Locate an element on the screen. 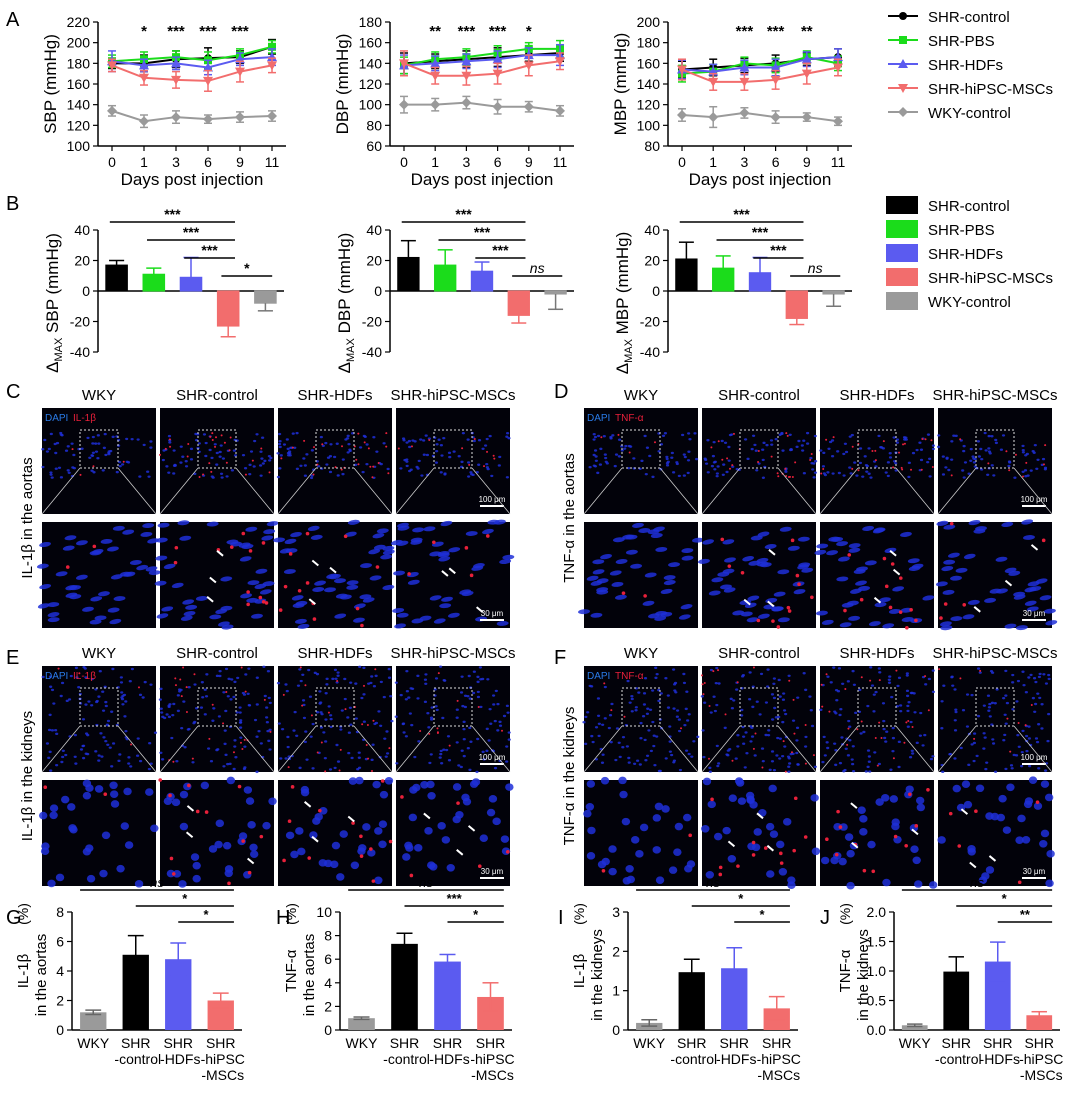  bar-shr-hdfs is located at coordinates (482, 281).